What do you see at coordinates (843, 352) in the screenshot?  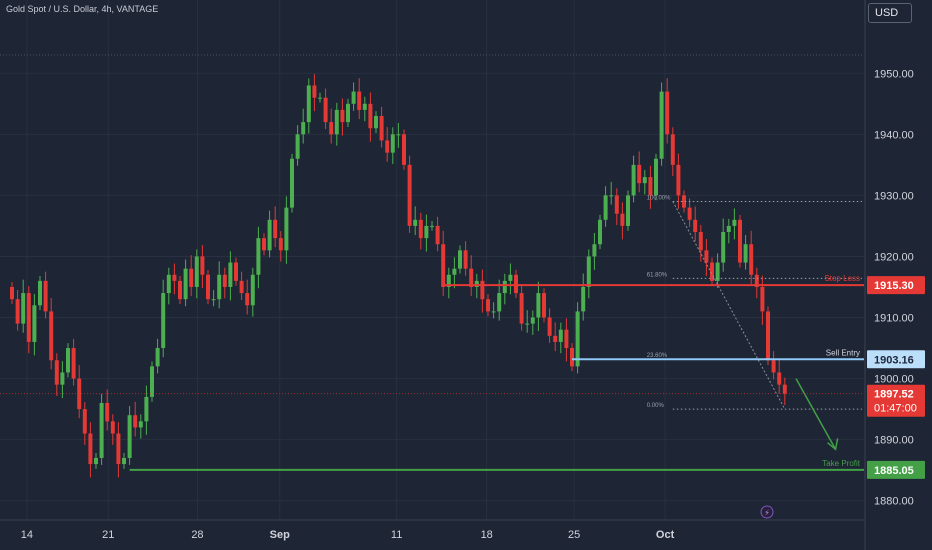 I see `level-label: Sell Entry` at bounding box center [843, 352].